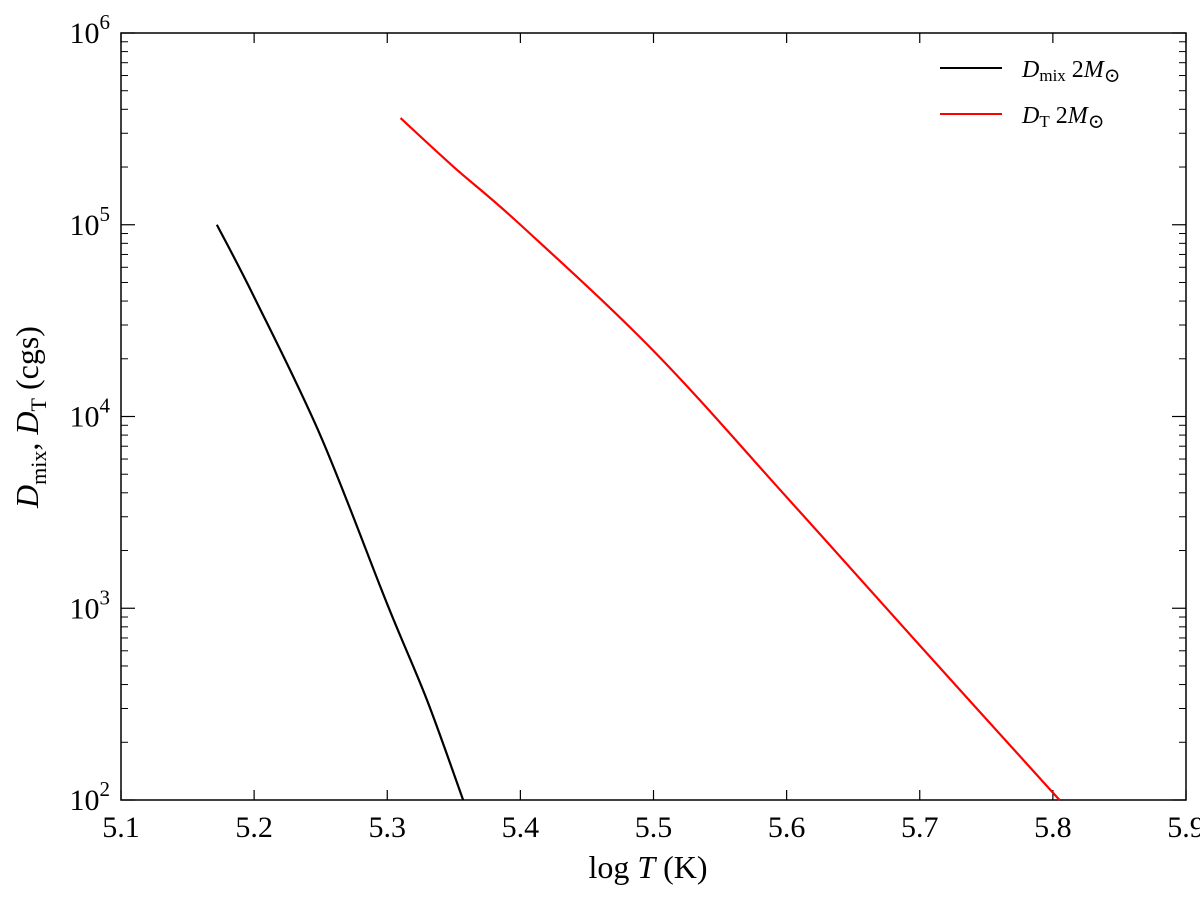 Image resolution: width=1200 pixels, height=897 pixels. I want to click on x-tick-label: 5.7, so click(920, 827).